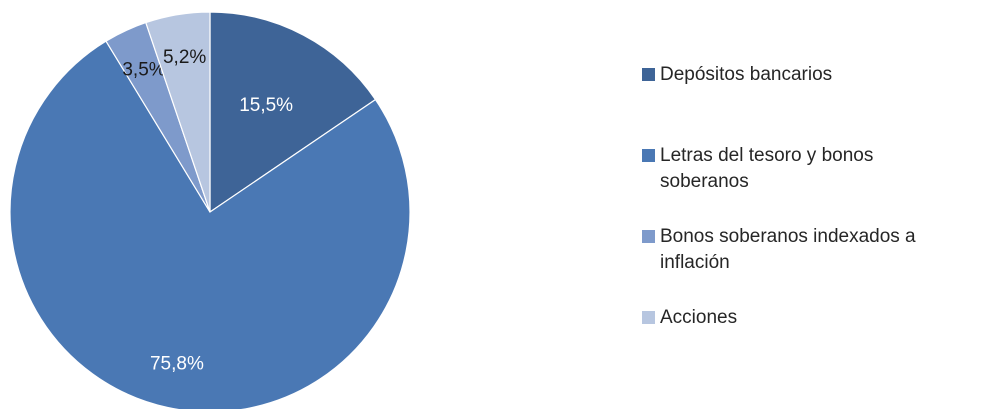 The width and height of the screenshot is (986, 409). I want to click on legend-swatch-letras, so click(648, 155).